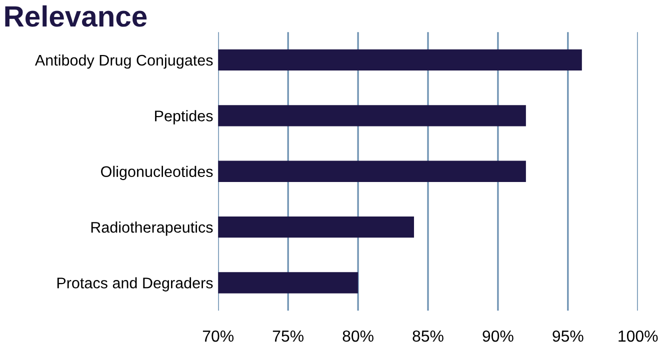 This screenshot has width=661, height=357. What do you see at coordinates (152, 229) in the screenshot?
I see `y-tick-label: Radiotherapeutics` at bounding box center [152, 229].